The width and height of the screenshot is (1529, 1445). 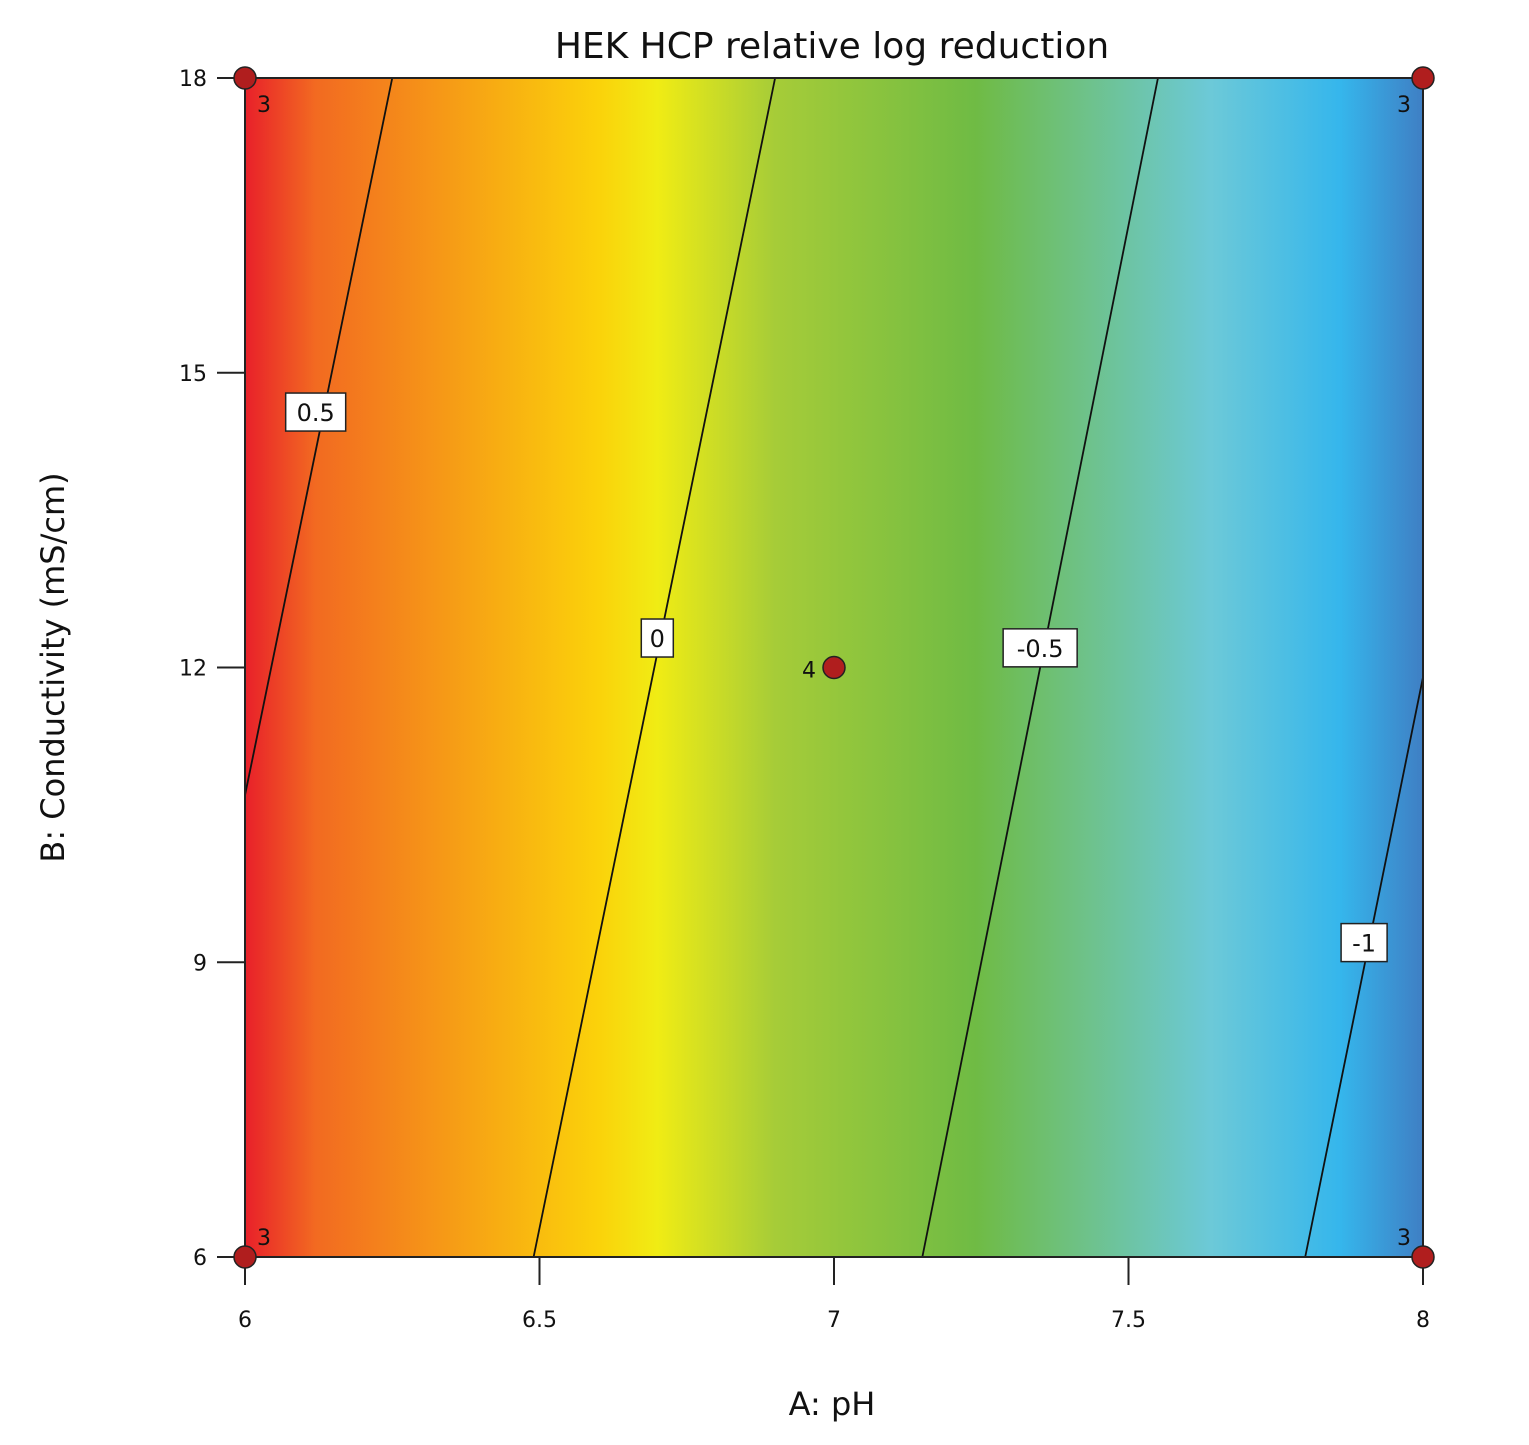 I want to click on contour-label: 0, so click(x=657, y=639).